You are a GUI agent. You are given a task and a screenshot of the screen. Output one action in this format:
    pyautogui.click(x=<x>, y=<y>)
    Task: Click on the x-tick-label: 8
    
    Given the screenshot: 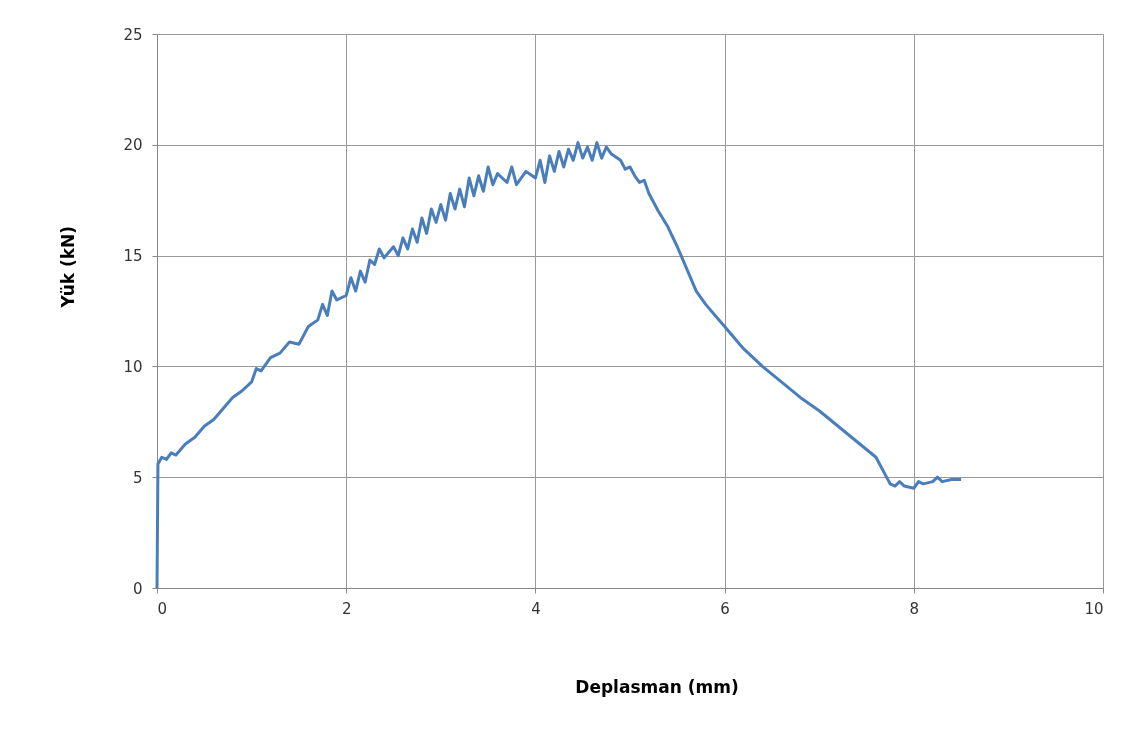 What is the action you would take?
    pyautogui.click(x=914, y=608)
    